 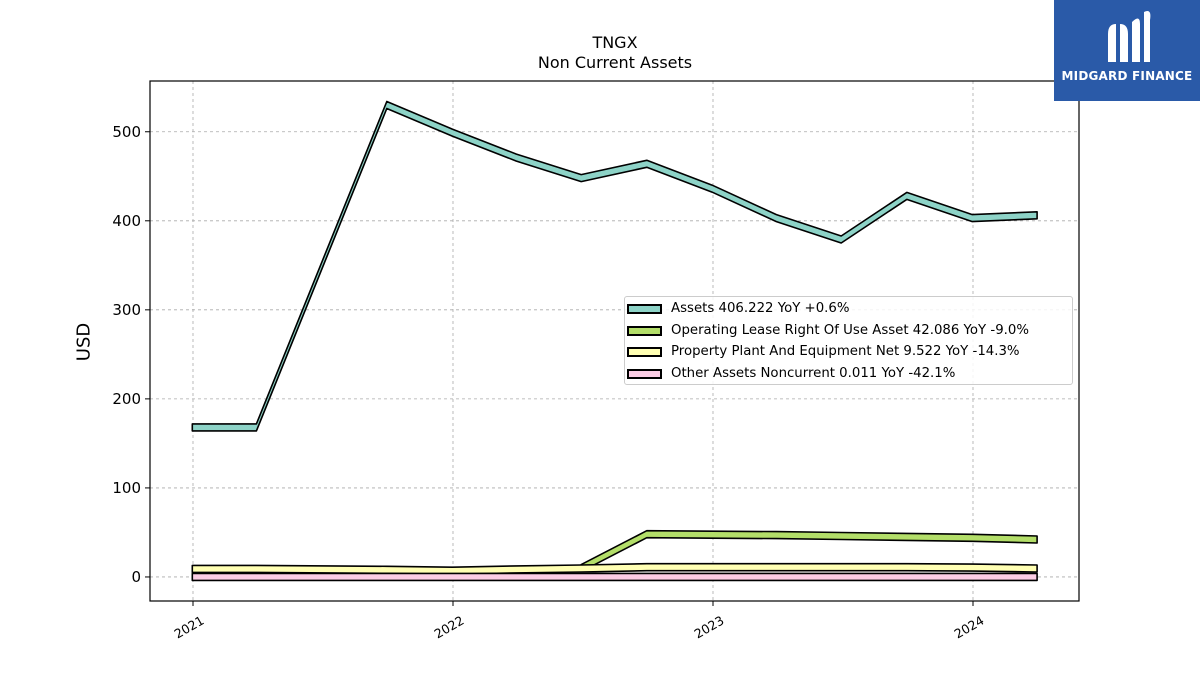 What do you see at coordinates (126, 310) in the screenshot?
I see `y-tick-label: 300` at bounding box center [126, 310].